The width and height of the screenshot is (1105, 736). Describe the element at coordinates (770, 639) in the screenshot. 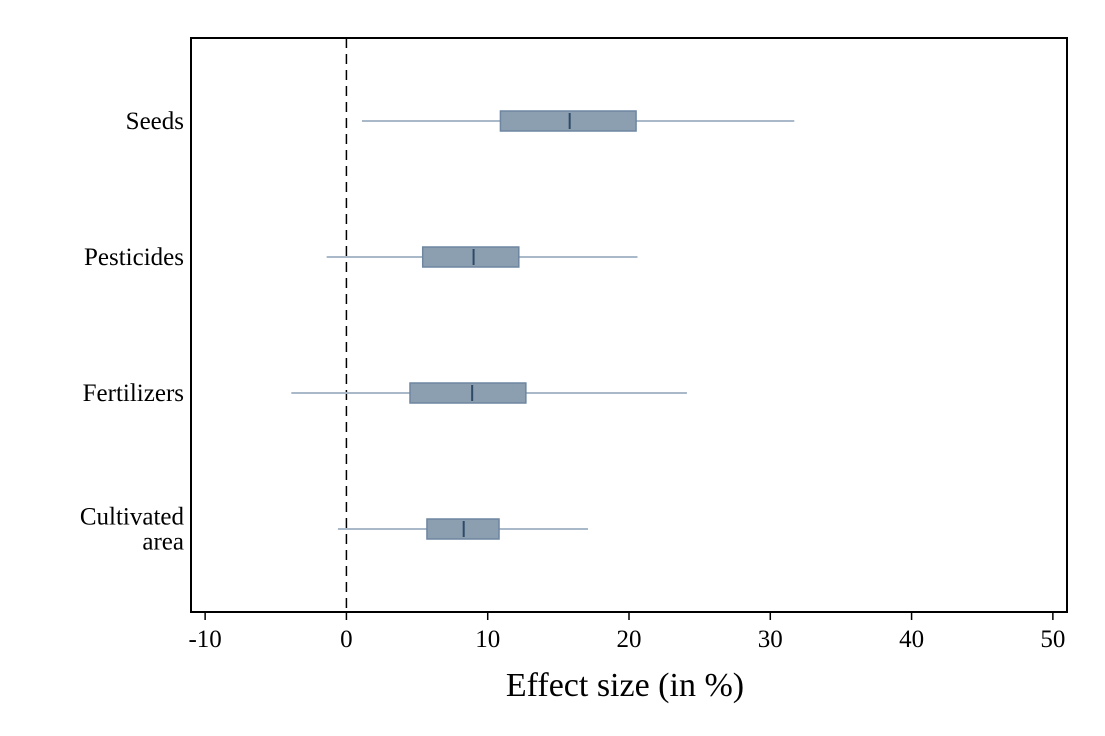

I see `x-tick-label: 30` at that location.